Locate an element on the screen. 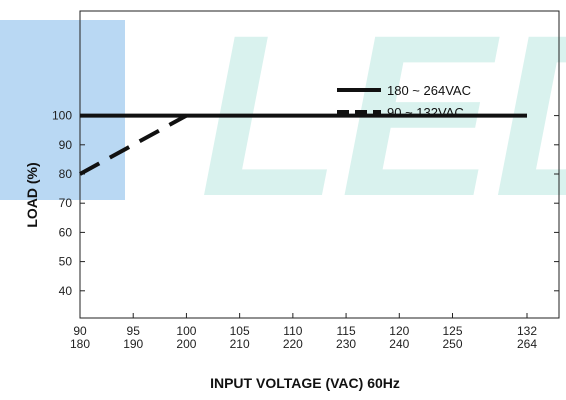 The image size is (566, 400). x-tick-label-top: 115 is located at coordinates (346, 331).